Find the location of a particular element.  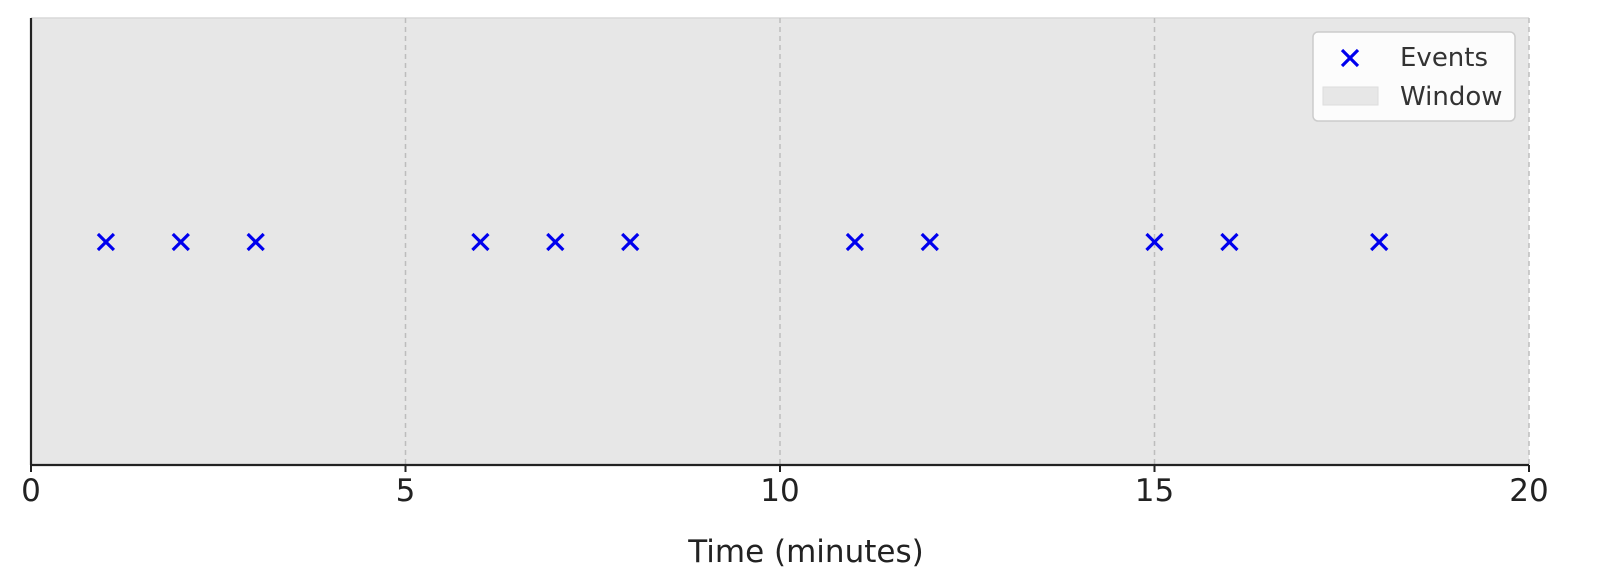

legend-events-label: Events is located at coordinates (1444, 58).